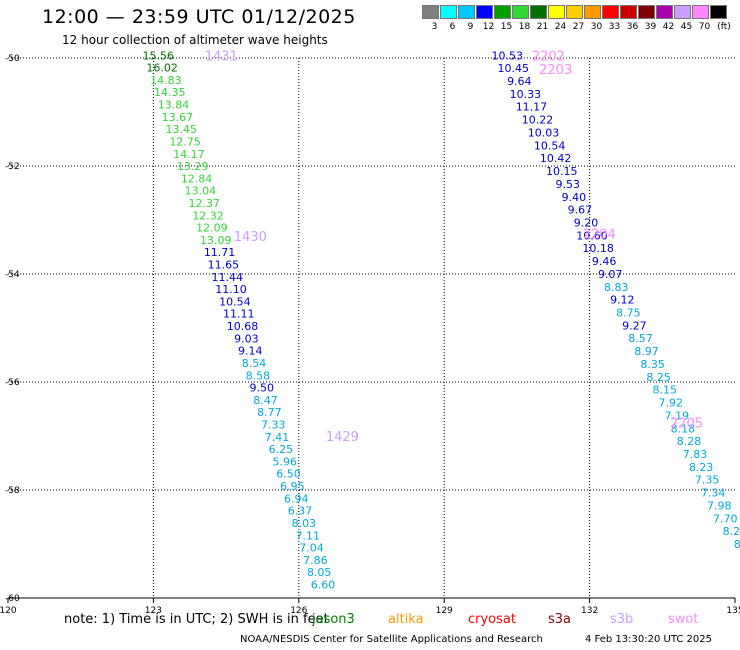 This screenshot has height=650, width=740. What do you see at coordinates (614, 27) in the screenshot?
I see `legend-label: 33` at bounding box center [614, 27].